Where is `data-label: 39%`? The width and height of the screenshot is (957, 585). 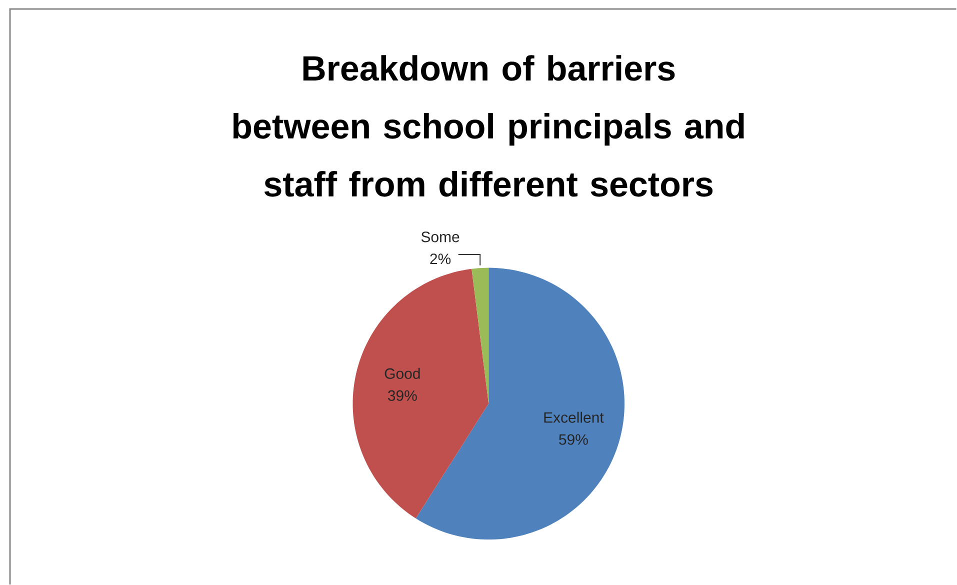 data-label: 39% is located at coordinates (402, 395).